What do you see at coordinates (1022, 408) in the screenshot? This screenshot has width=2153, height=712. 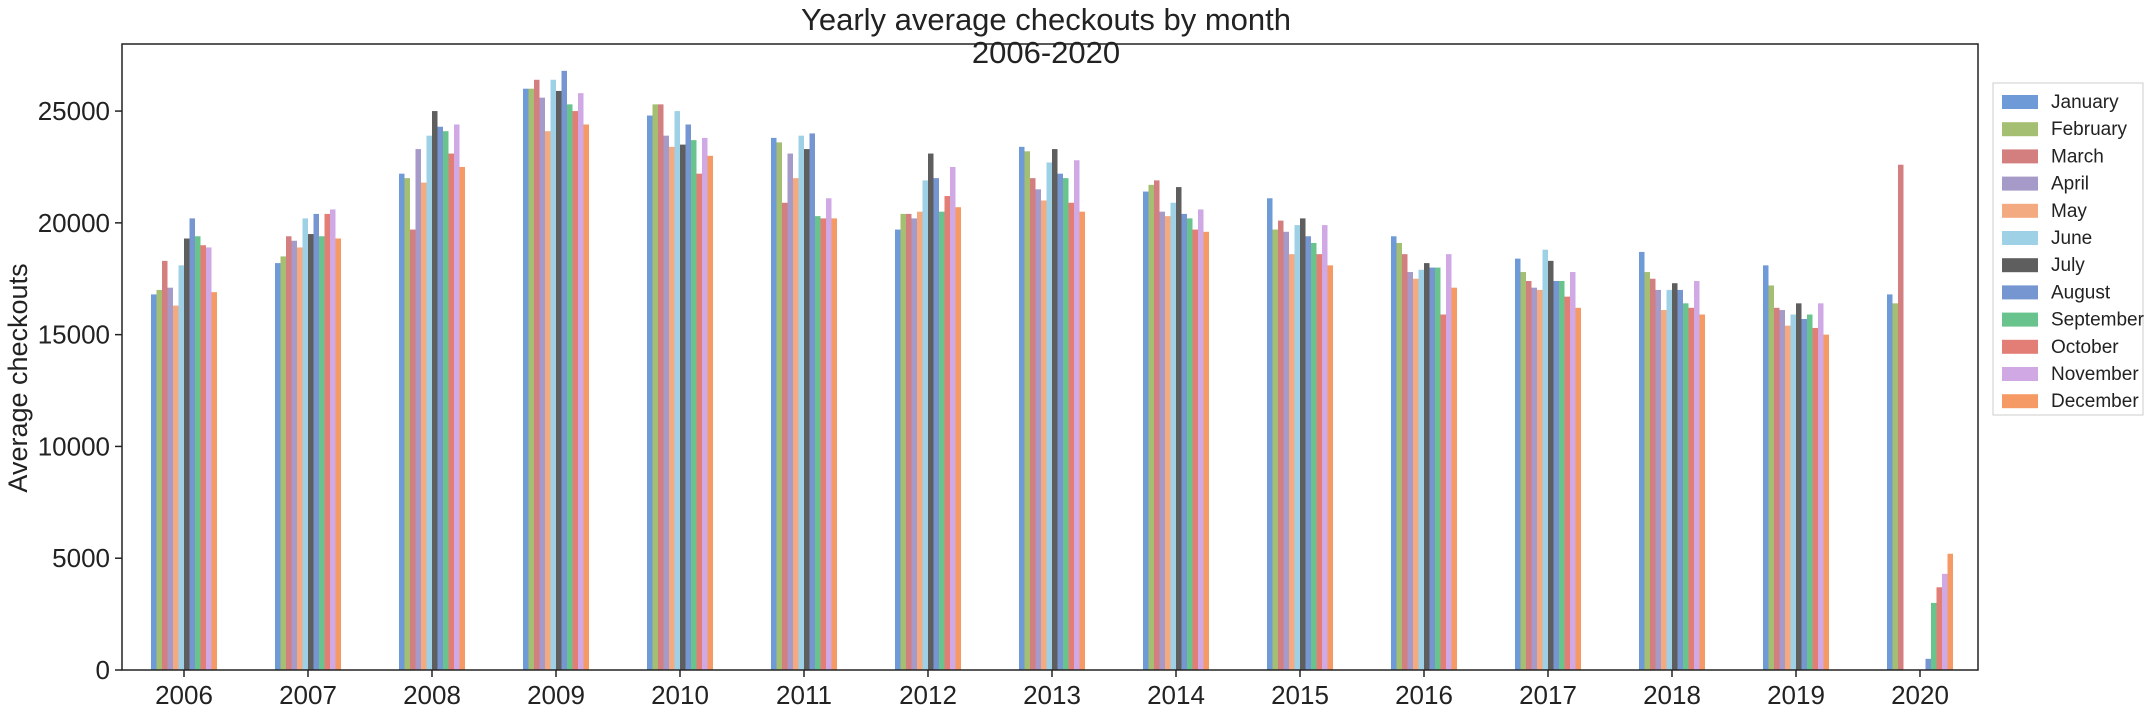 I see `bar-january-2013` at bounding box center [1022, 408].